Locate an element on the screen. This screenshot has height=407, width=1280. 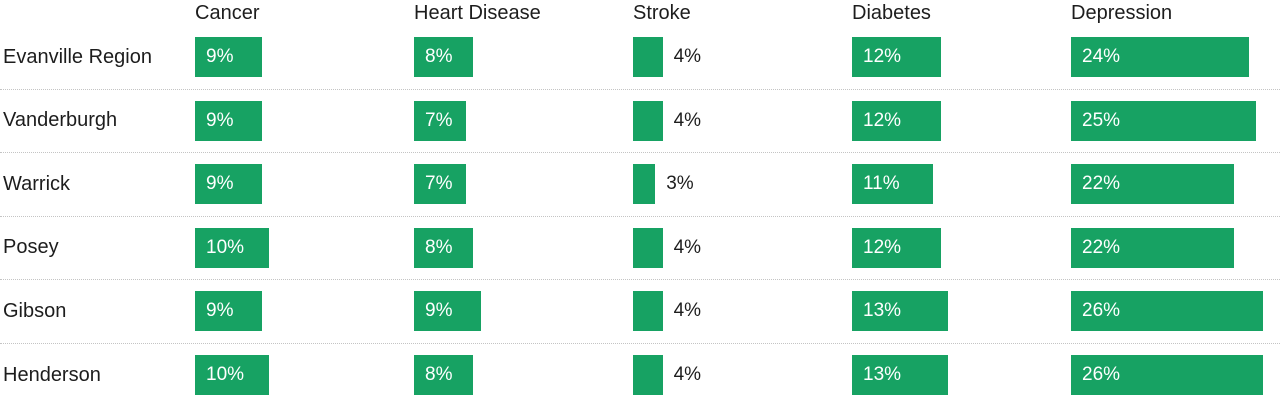
bar-cell: 24% is located at coordinates (1175, 57).